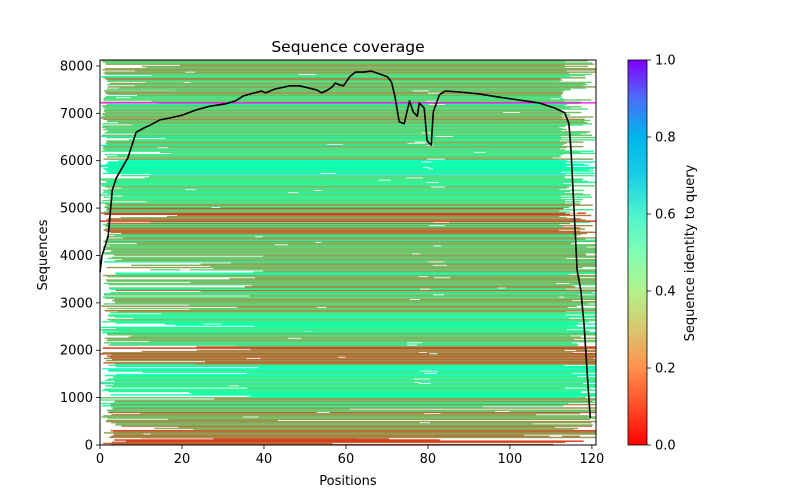 This screenshot has height=500, width=800. I want to click on colorbar-gradient, so click(637, 252).